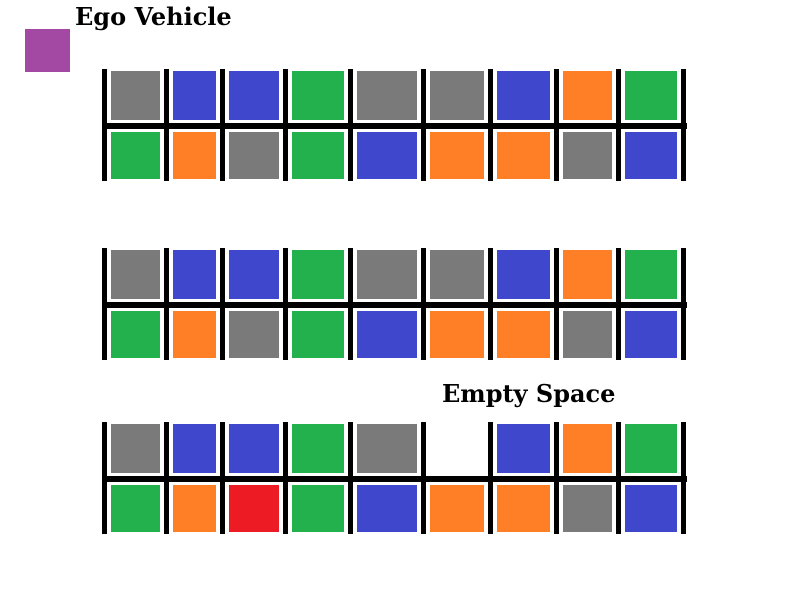 This screenshot has height=600, width=800. Describe the element at coordinates (254, 508) in the screenshot. I see `parked-car-red` at that location.